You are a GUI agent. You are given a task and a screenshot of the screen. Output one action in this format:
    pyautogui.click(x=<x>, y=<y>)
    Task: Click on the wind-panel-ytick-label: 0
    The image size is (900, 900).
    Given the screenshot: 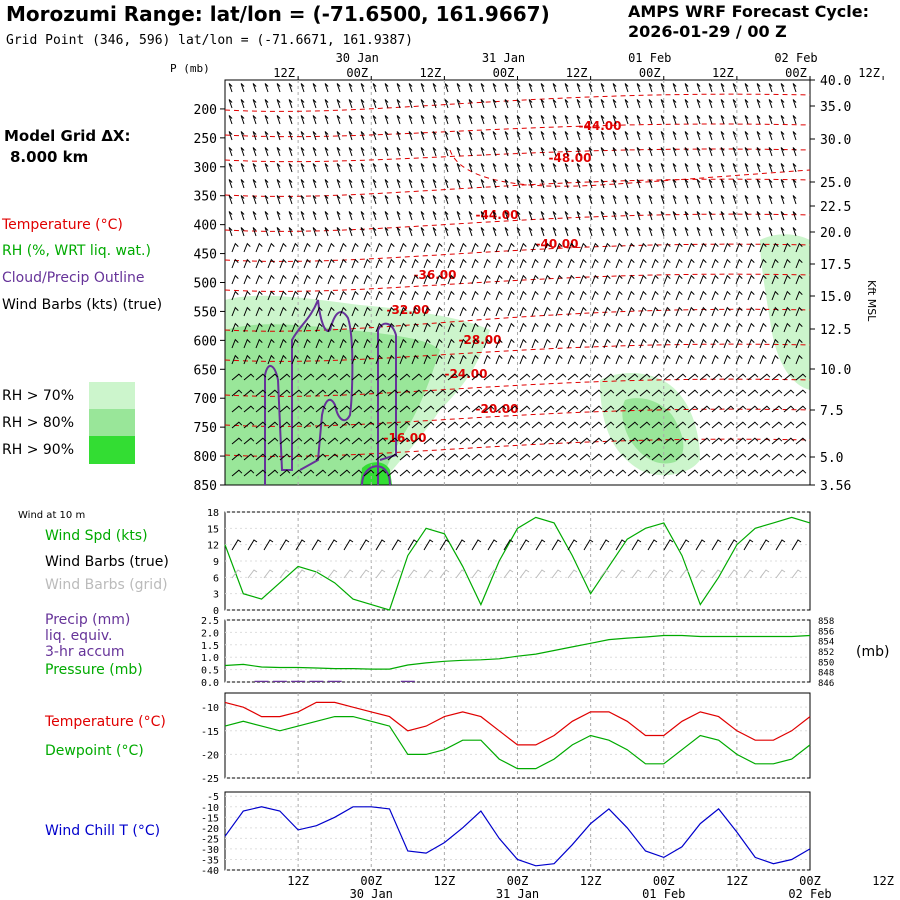 What is the action you would take?
    pyautogui.click(x=216, y=611)
    